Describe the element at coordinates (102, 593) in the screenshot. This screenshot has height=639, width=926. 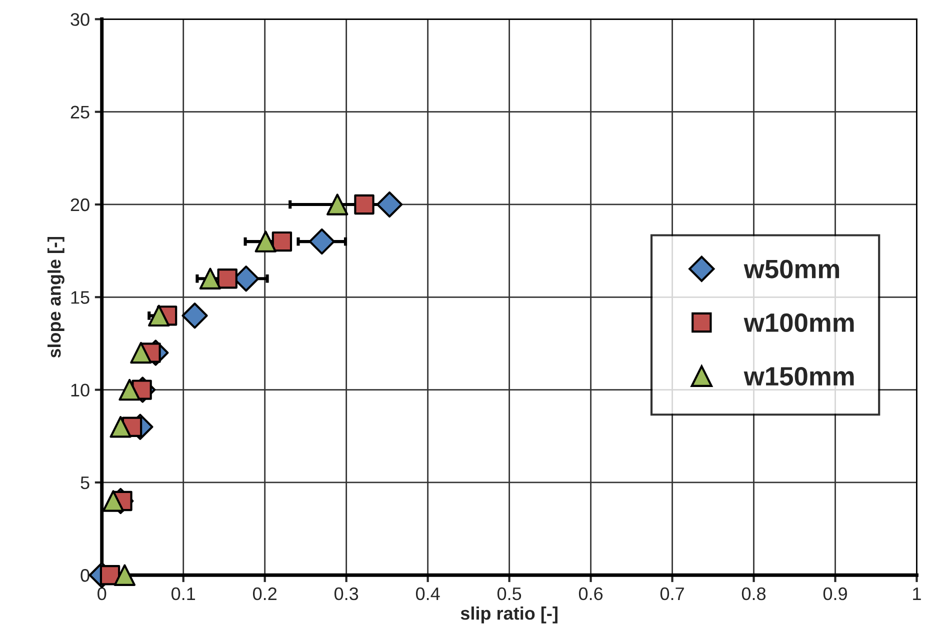
I see `x-tick-label: 0` at that location.